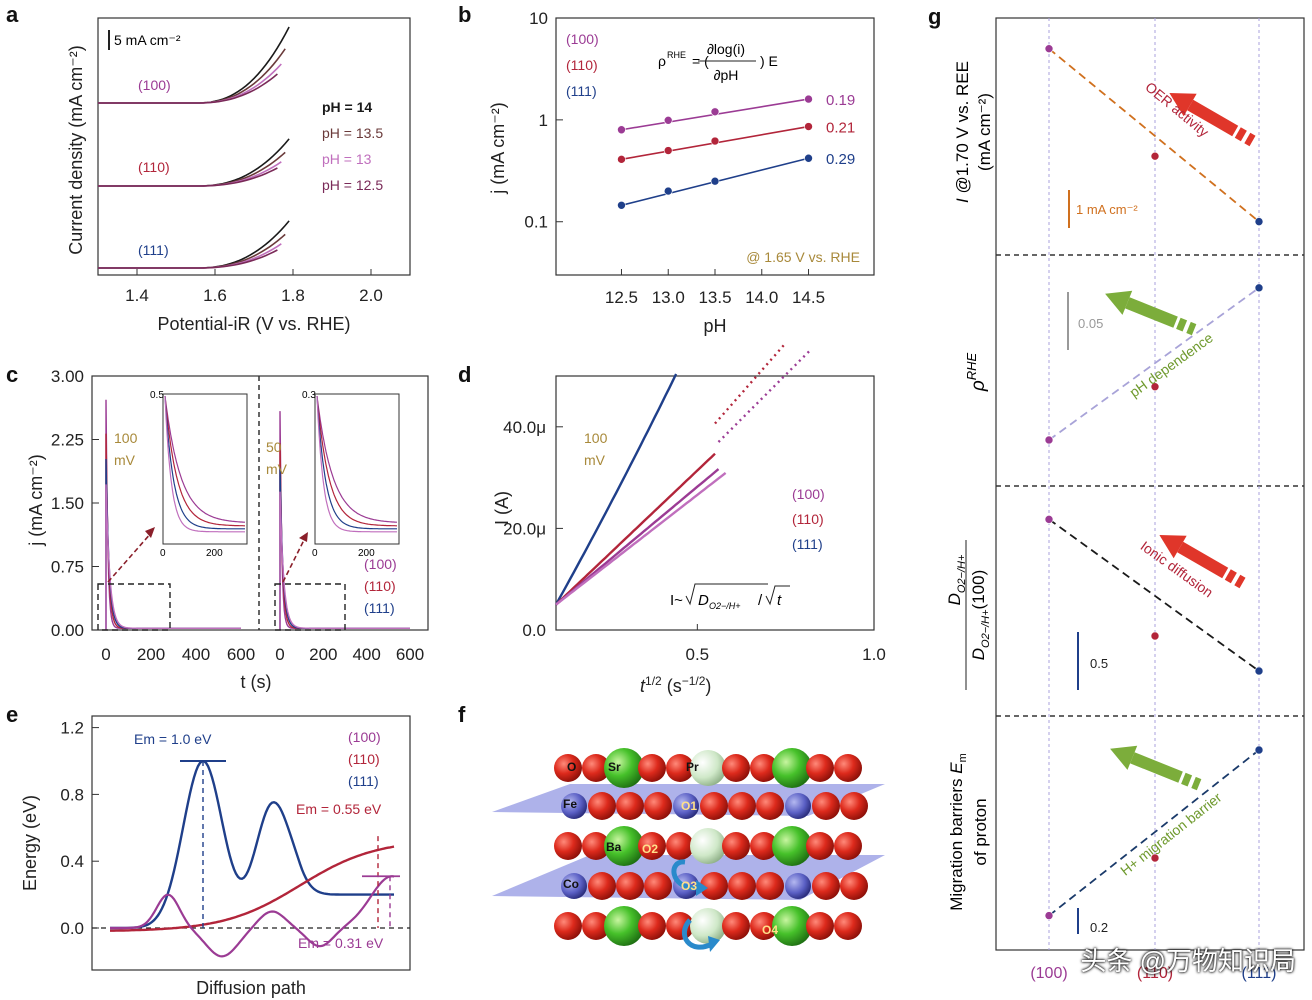 This screenshot has width=1312, height=1000. Describe the element at coordinates (614, 847) in the screenshot. I see `atom-label-ba: Ba` at that location.